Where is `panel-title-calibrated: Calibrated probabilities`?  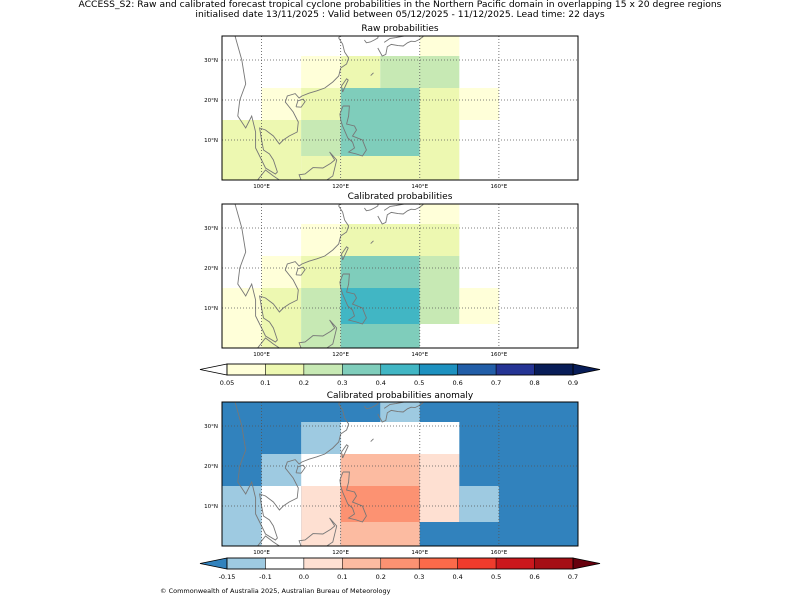 panel-title-calibrated: Calibrated probabilities is located at coordinates (400, 197).